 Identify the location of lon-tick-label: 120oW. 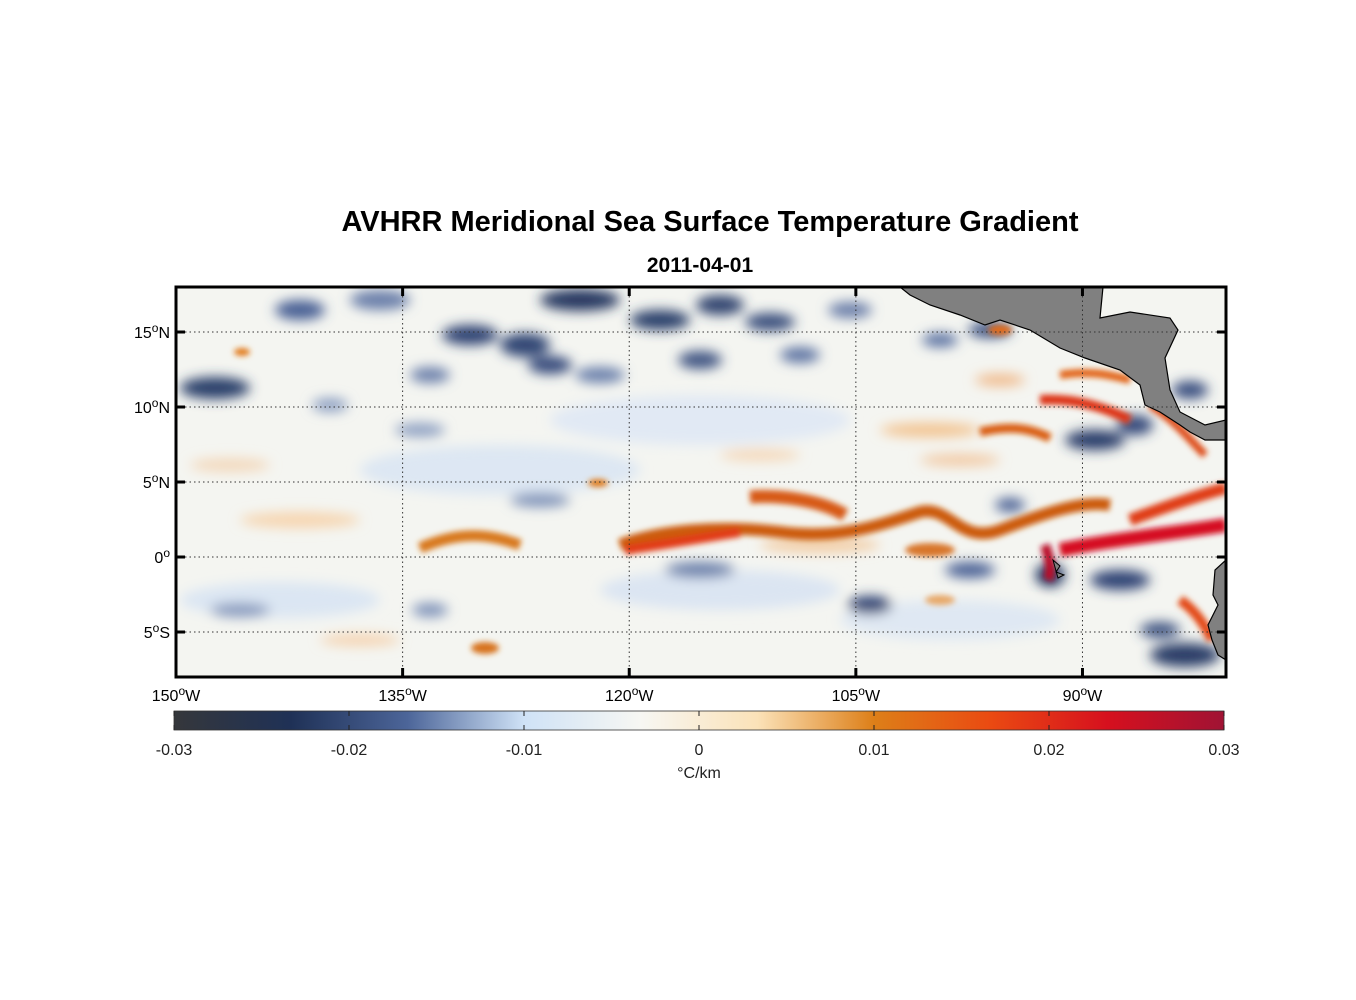
(629, 694).